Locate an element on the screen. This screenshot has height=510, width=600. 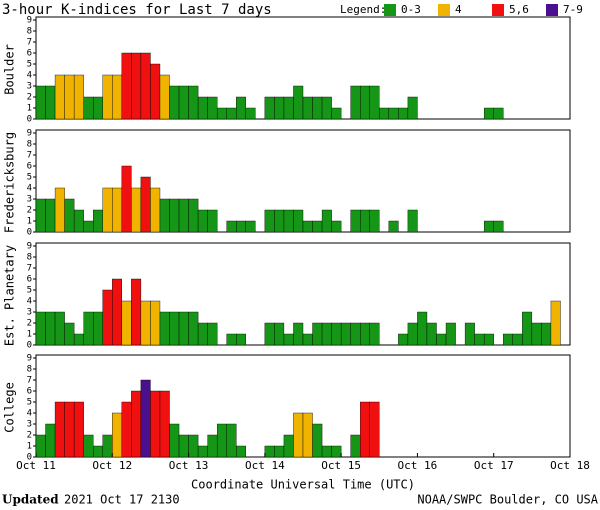
legend-title: Legend: is located at coordinates (363, 9).